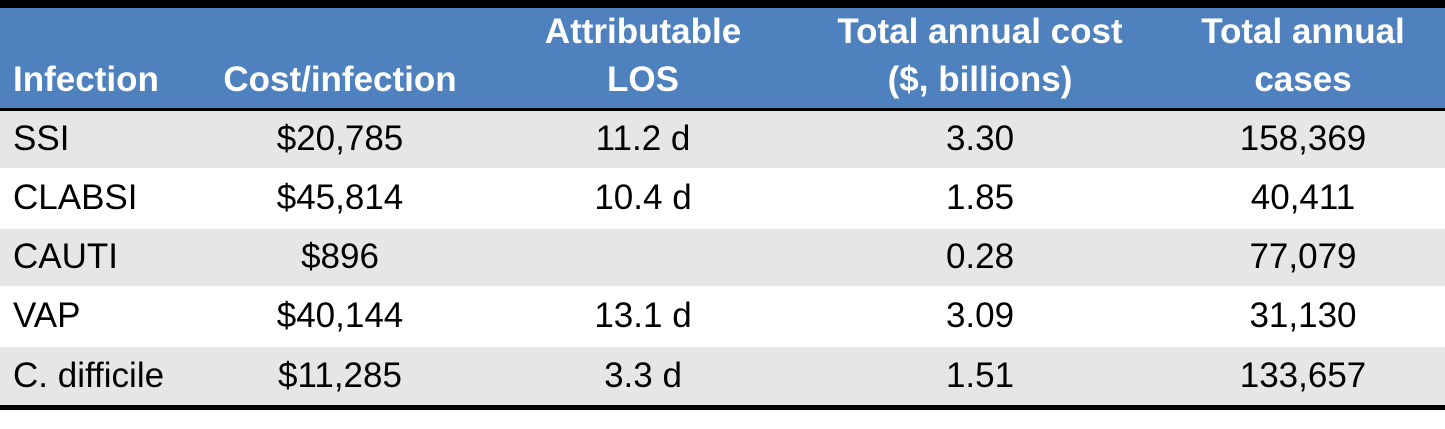 Image resolution: width=1445 pixels, height=429 pixels. What do you see at coordinates (643, 257) in the screenshot?
I see `cell-attributable-los` at bounding box center [643, 257].